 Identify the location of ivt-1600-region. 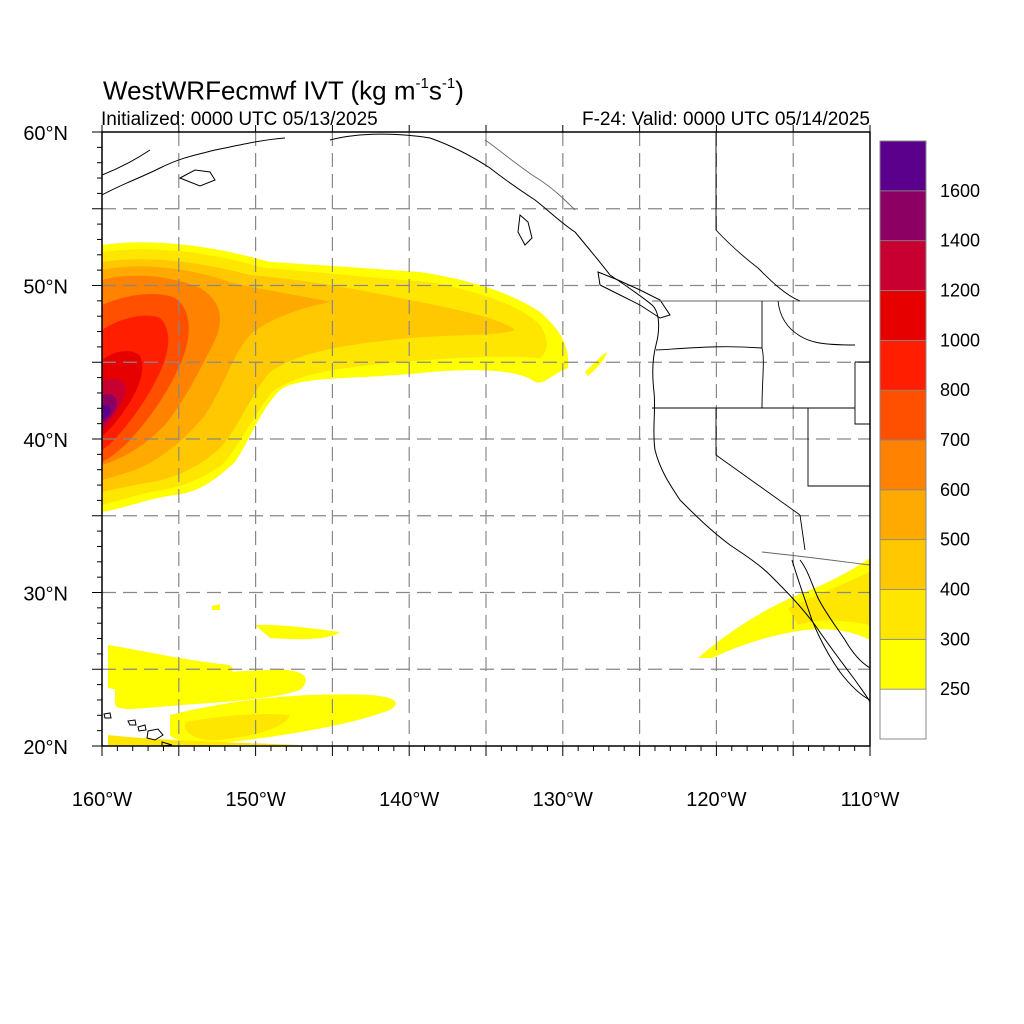
(106, 412).